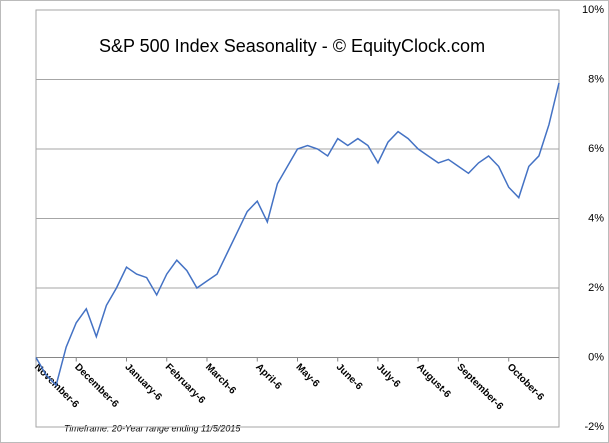 The height and width of the screenshot is (443, 609). What do you see at coordinates (594, 427) in the screenshot?
I see `y-tick-label: -2%` at bounding box center [594, 427].